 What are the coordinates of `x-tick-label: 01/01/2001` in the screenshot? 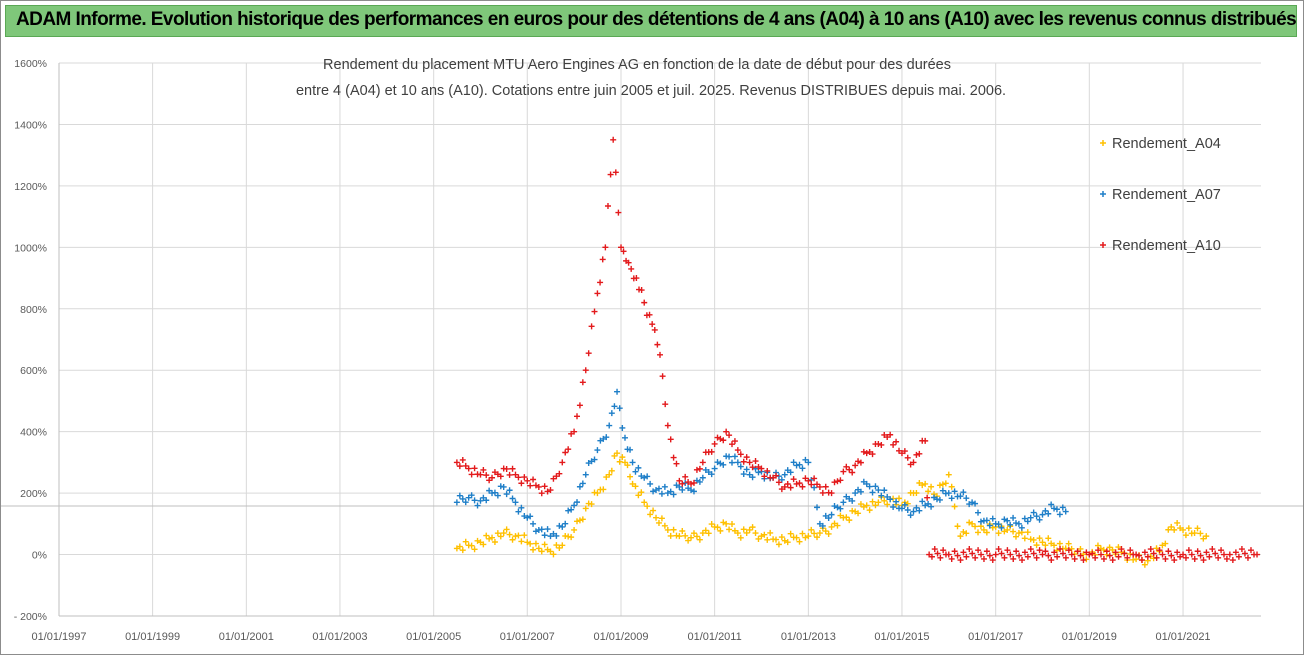 It's located at (246, 637).